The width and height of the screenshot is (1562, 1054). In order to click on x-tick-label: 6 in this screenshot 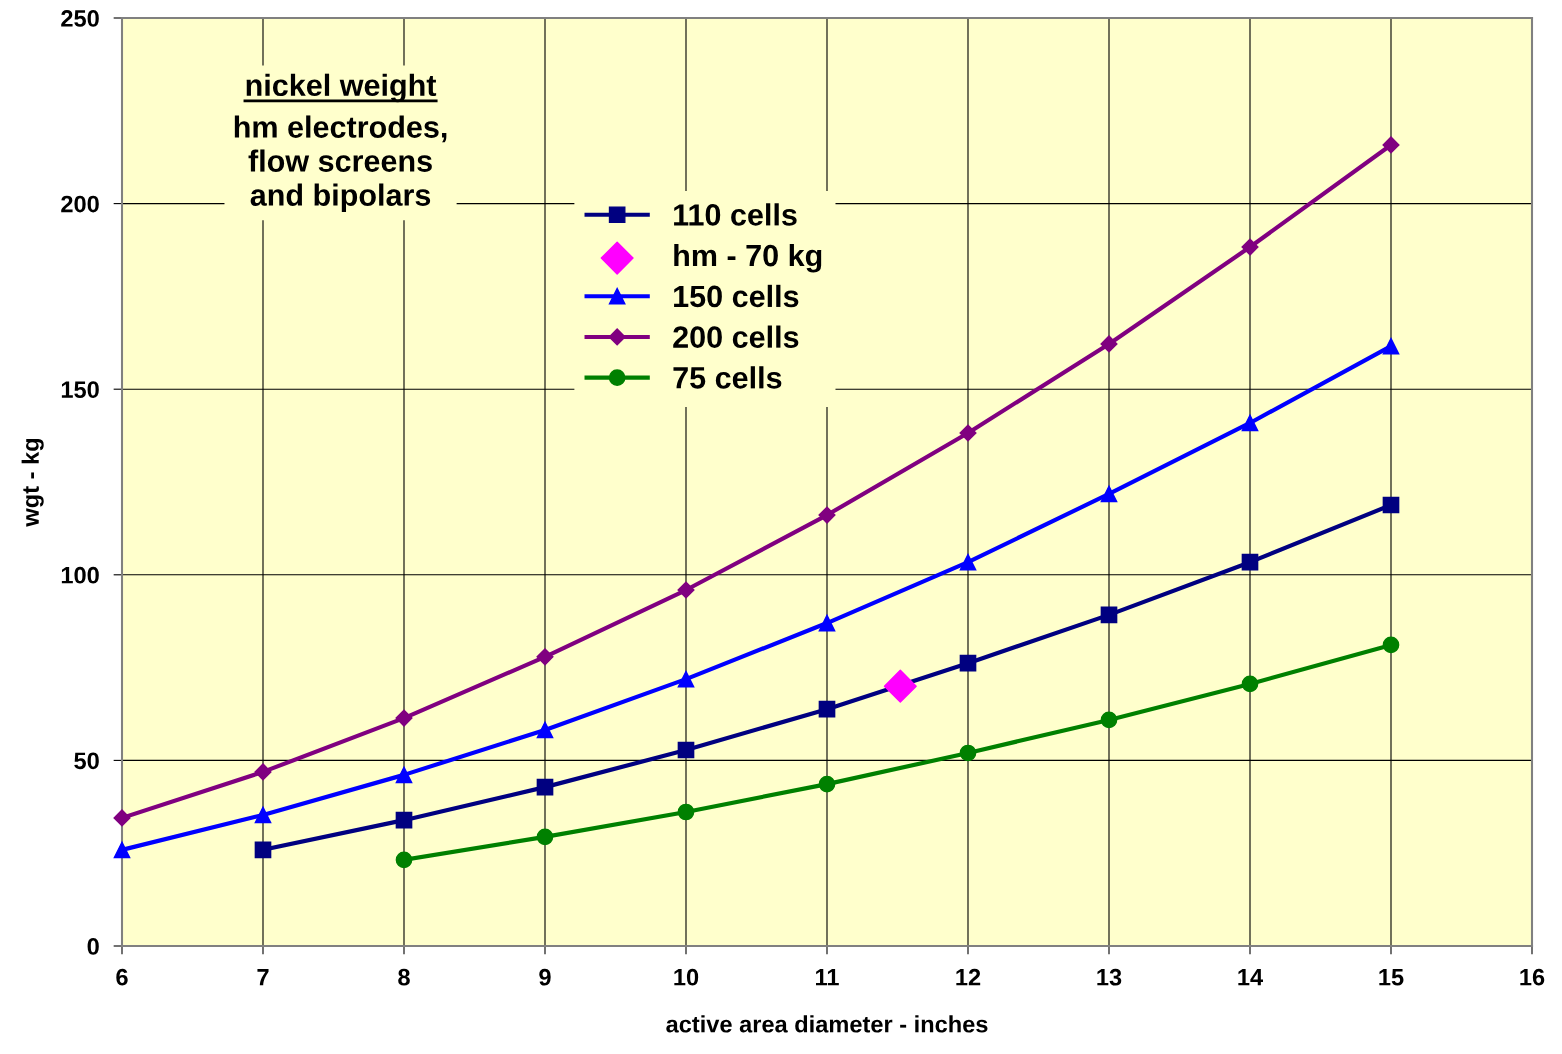, I will do `click(122, 977)`.